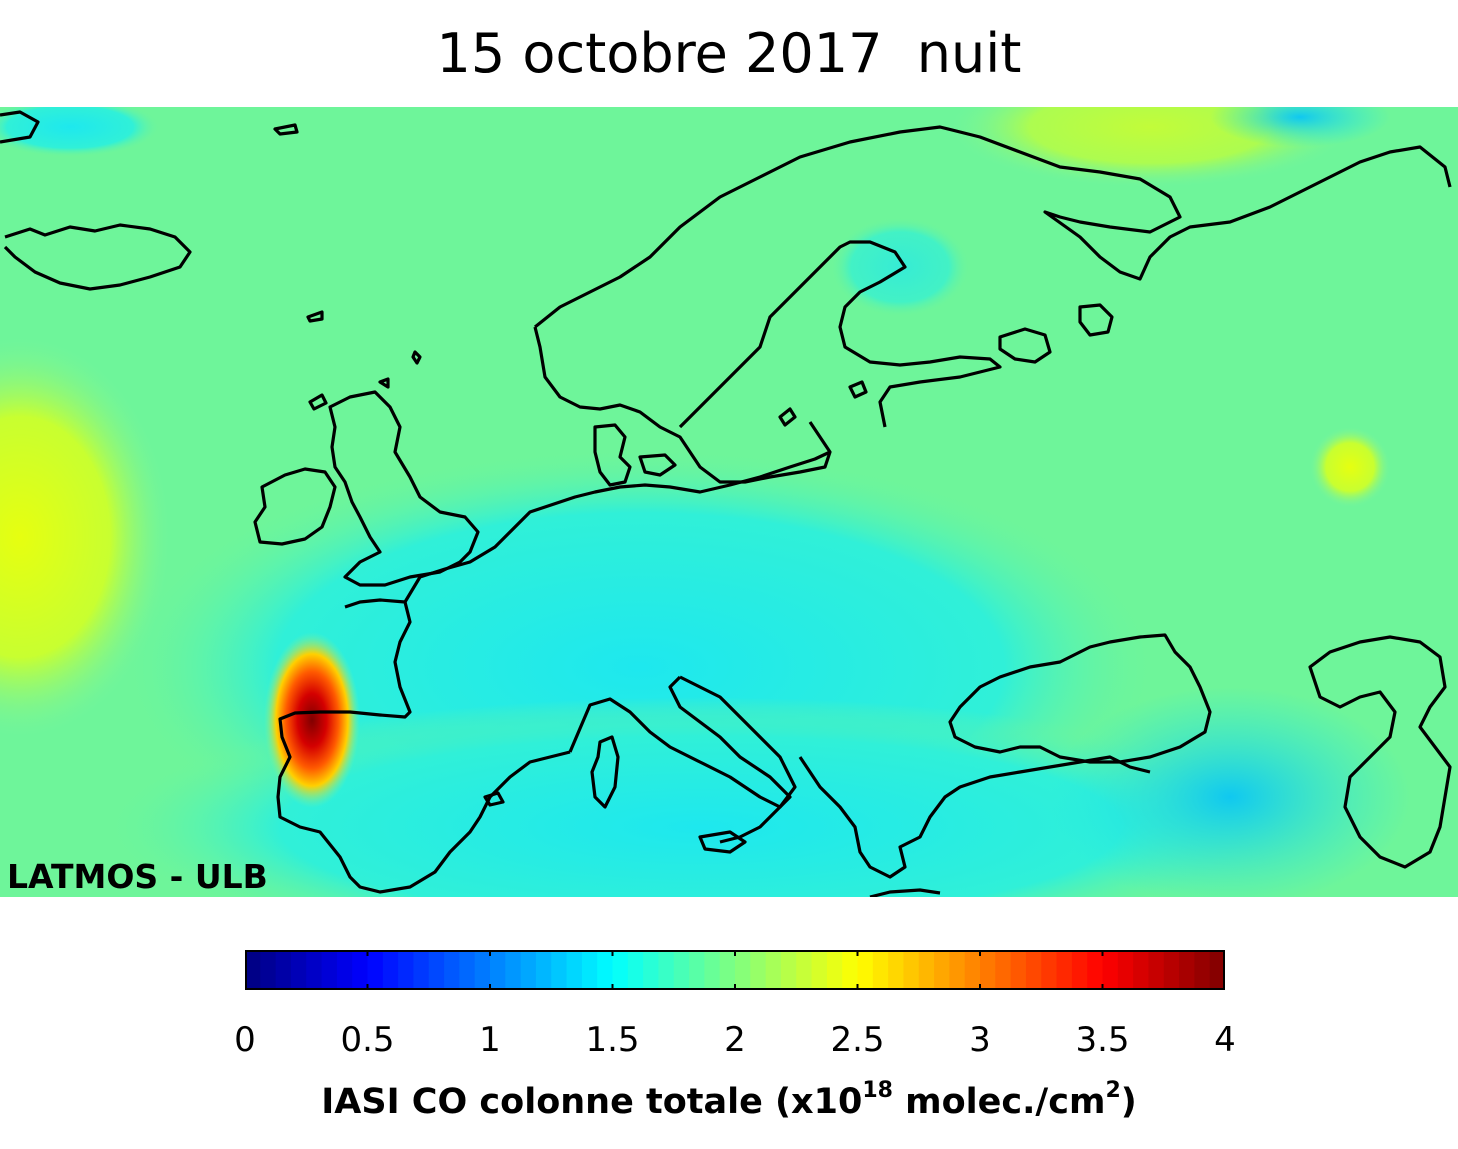  What do you see at coordinates (738, 759) in the screenshot?
I see `coast-italy` at bounding box center [738, 759].